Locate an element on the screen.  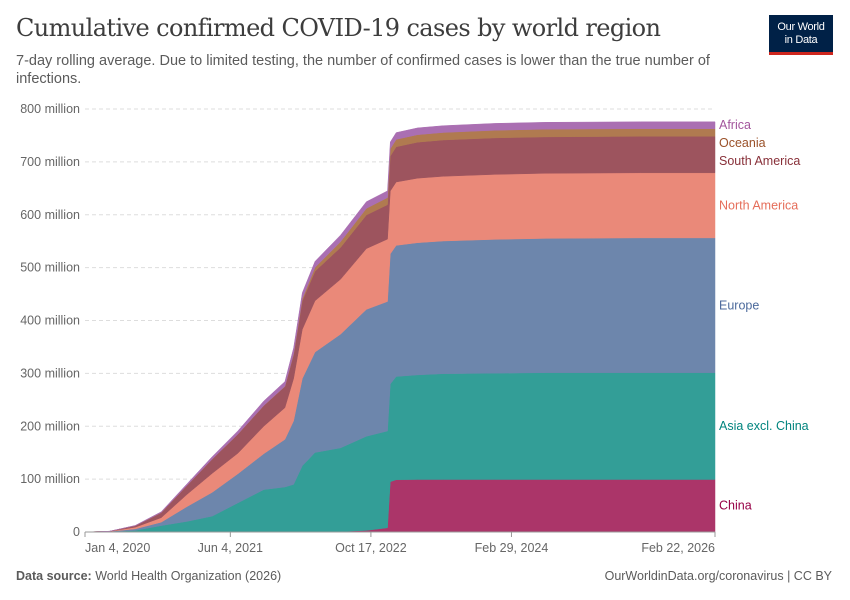
x-tick-label: Oct 17, 2022 is located at coordinates (371, 548).